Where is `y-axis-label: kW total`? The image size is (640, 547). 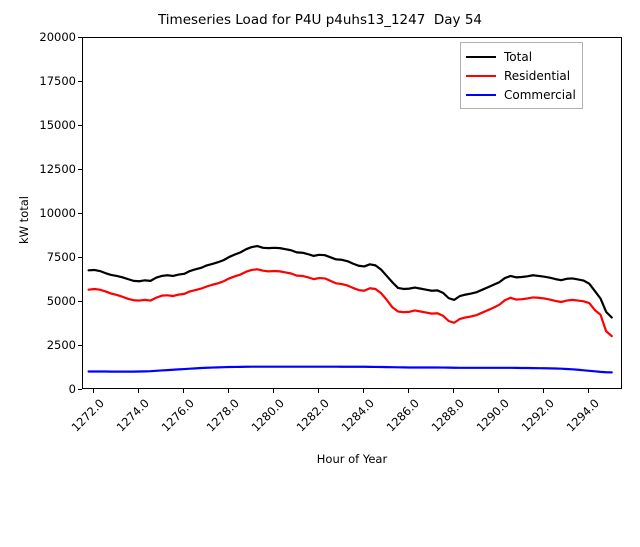
y-axis-label: kW total is located at coordinates (24, 220).